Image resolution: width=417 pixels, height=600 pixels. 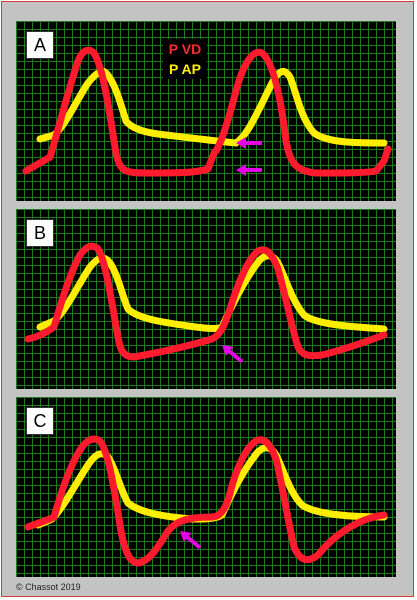 What do you see at coordinates (191, 540) in the screenshot?
I see `arrow-c` at bounding box center [191, 540].